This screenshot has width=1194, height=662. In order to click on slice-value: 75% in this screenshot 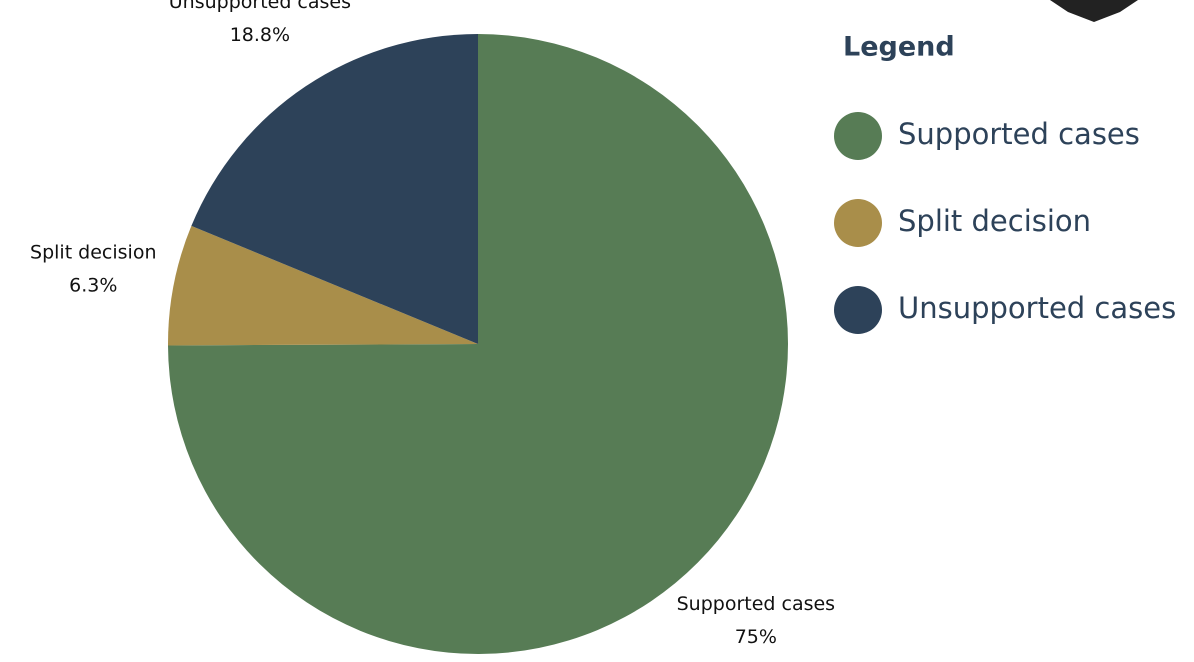, I will do `click(756, 637)`.